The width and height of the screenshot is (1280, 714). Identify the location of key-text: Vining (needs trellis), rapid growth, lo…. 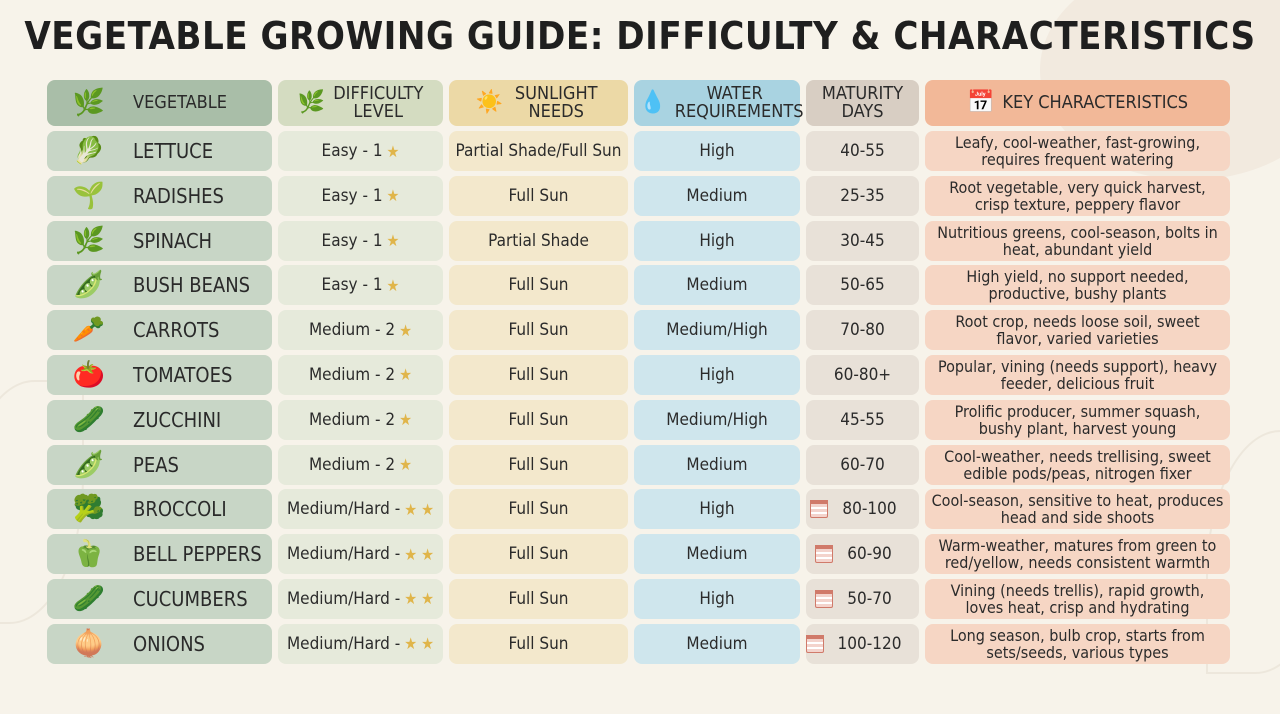
(1077, 598).